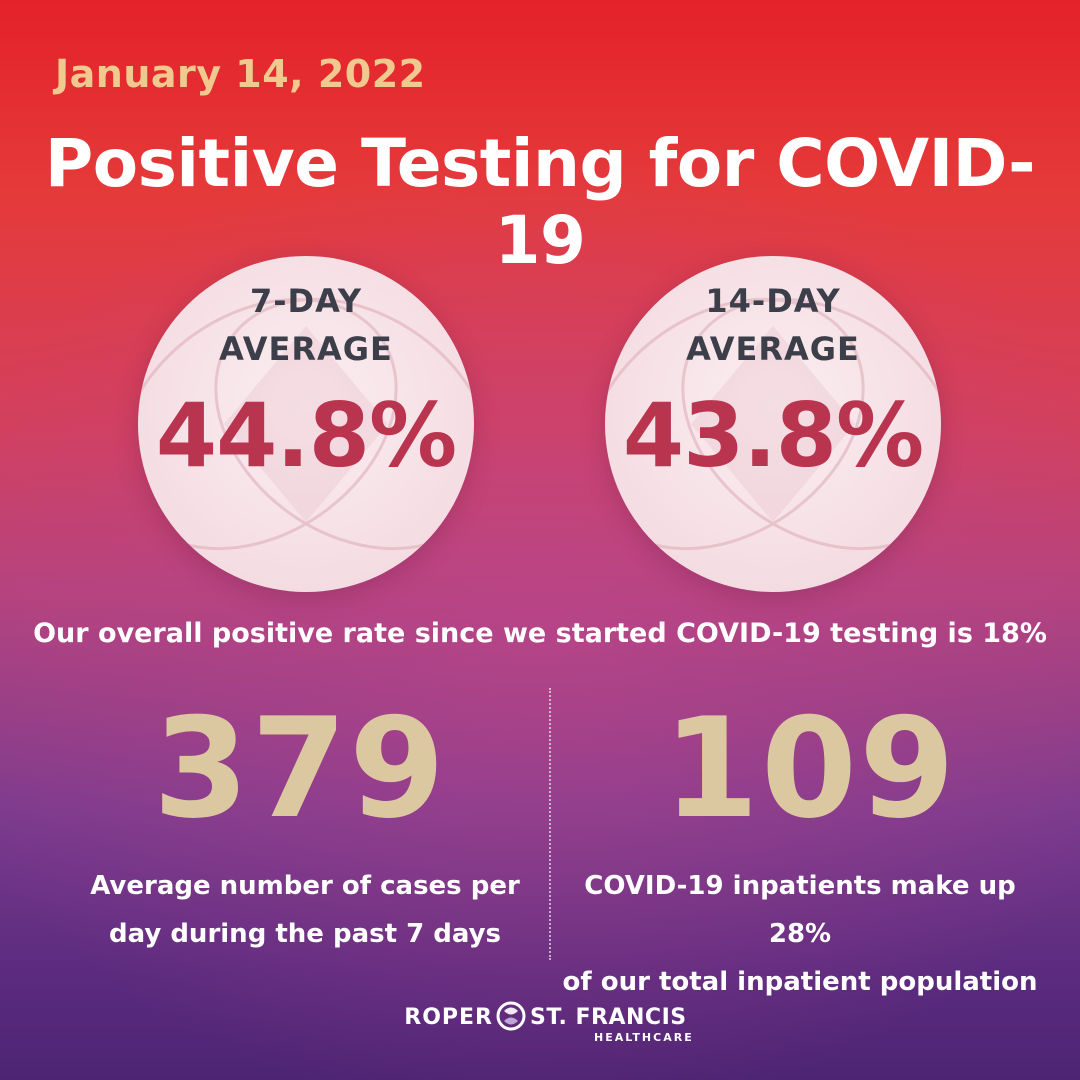 This screenshot has height=1080, width=1080. Describe the element at coordinates (800, 982) in the screenshot. I see `caption-line2: of our total inpatient population` at that location.